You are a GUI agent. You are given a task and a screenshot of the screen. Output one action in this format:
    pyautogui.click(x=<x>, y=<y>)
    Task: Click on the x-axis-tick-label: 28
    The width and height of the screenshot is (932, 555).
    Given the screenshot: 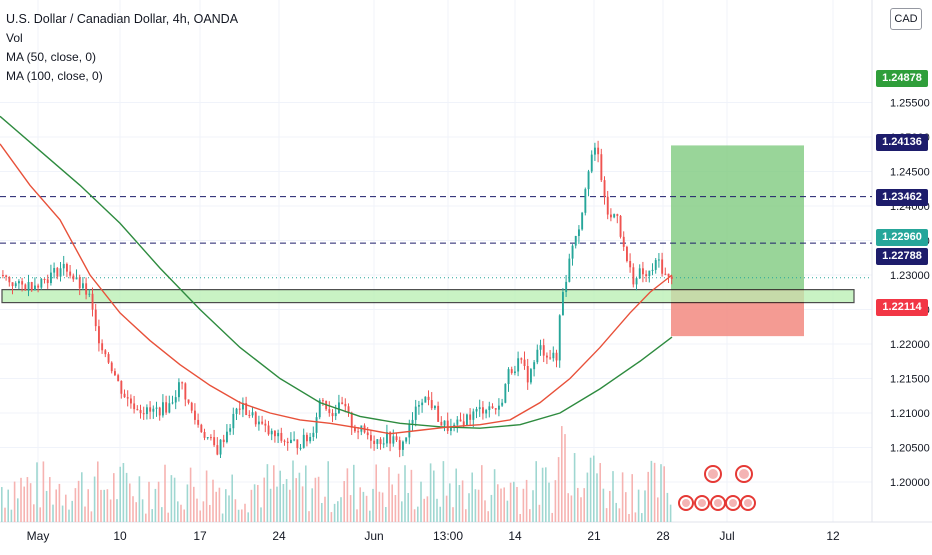 What is the action you would take?
    pyautogui.click(x=663, y=536)
    